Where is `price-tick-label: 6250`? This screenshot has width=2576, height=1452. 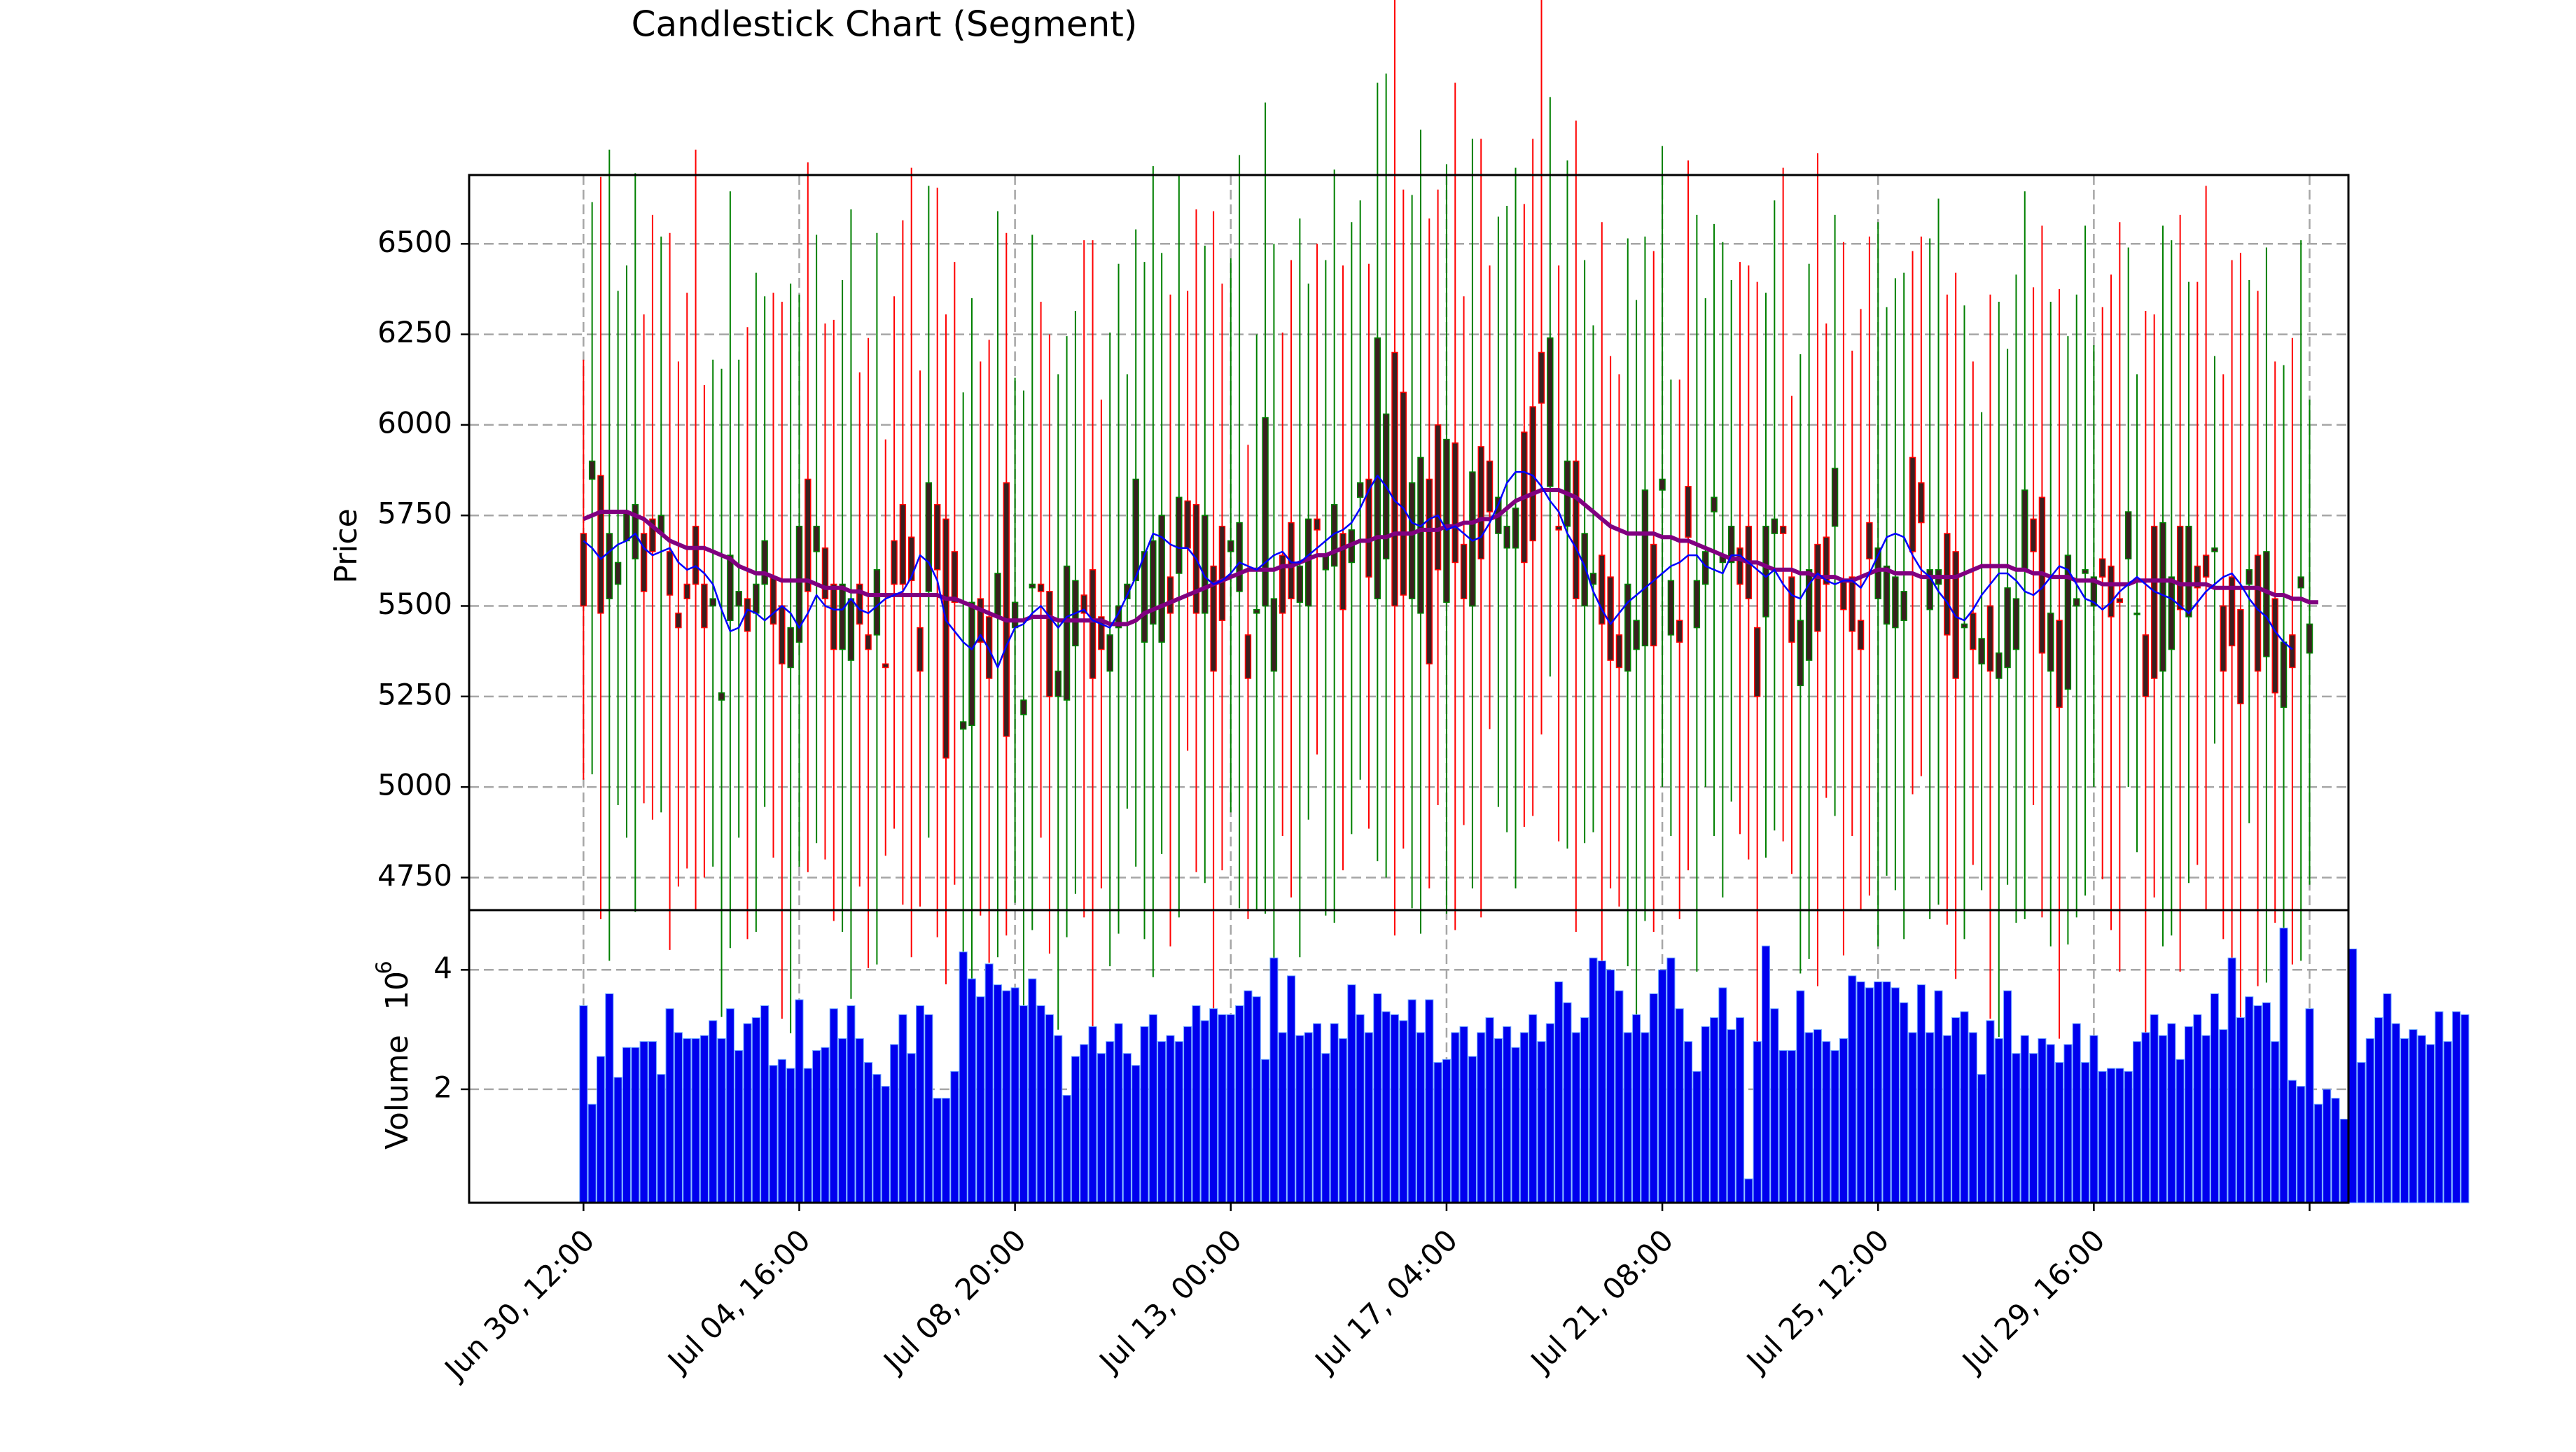
price-tick-label: 6250 is located at coordinates (414, 332).